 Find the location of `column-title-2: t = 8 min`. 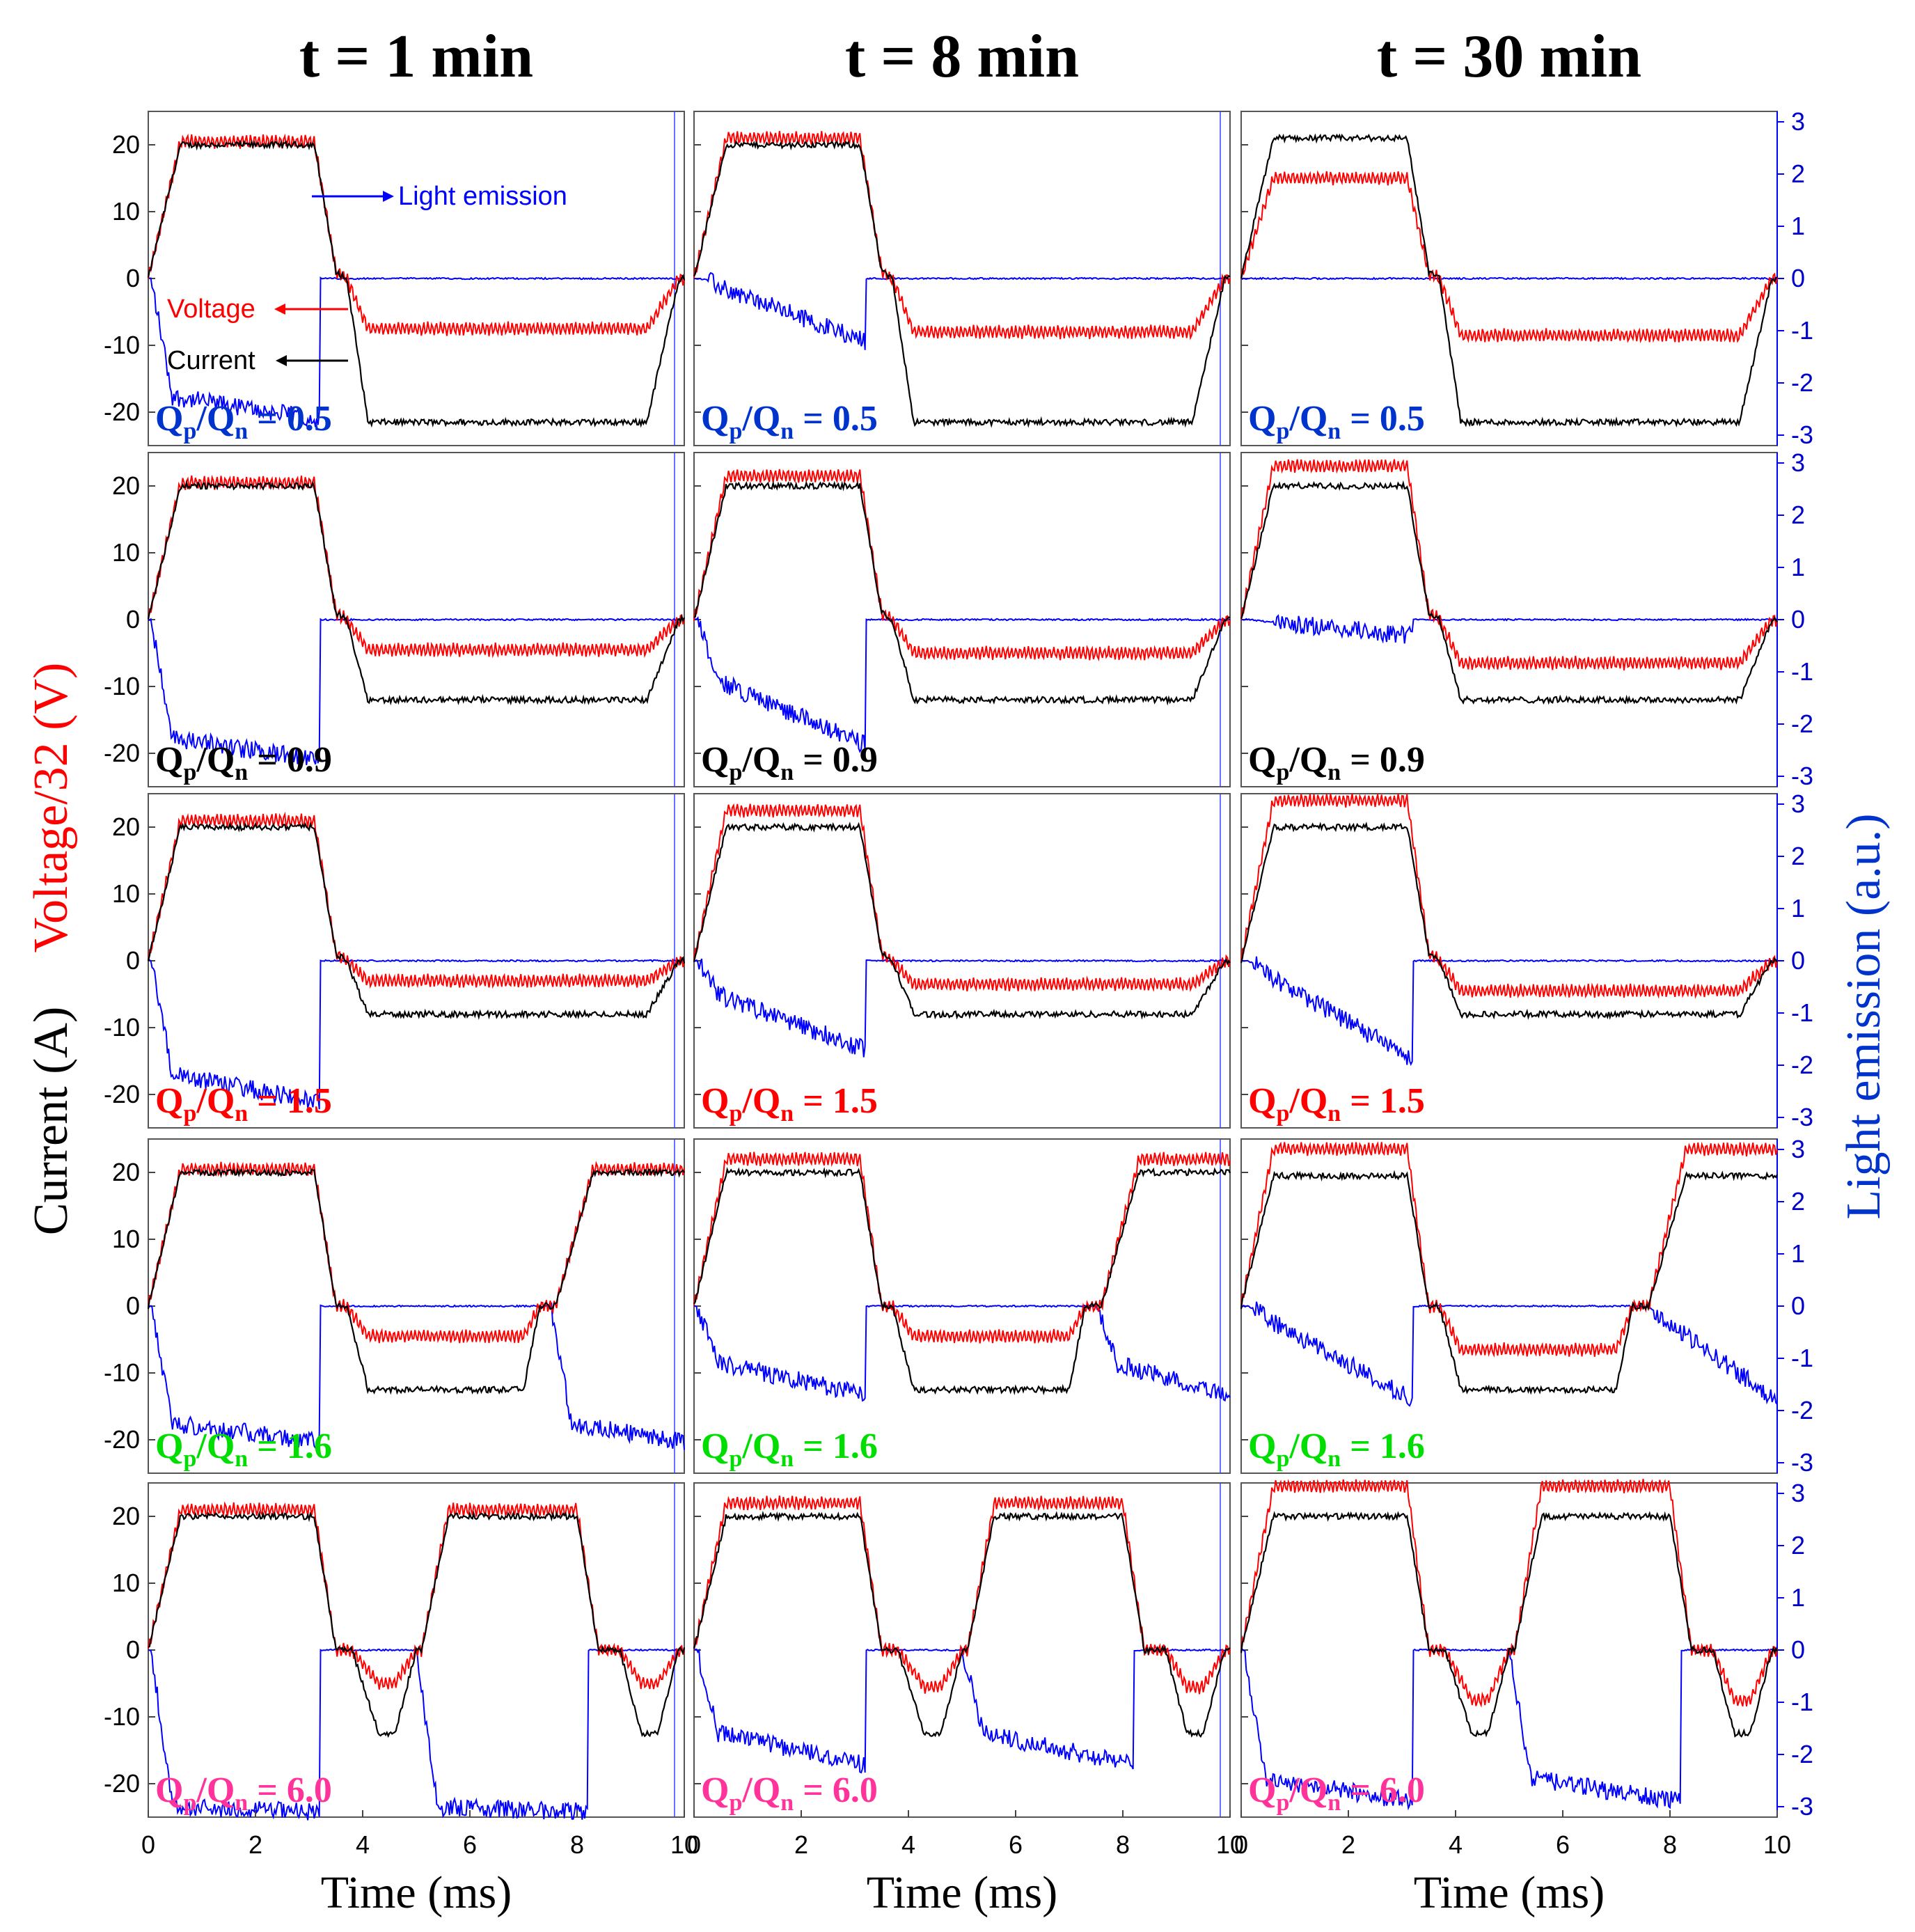

column-title-2: t = 8 min is located at coordinates (962, 57).